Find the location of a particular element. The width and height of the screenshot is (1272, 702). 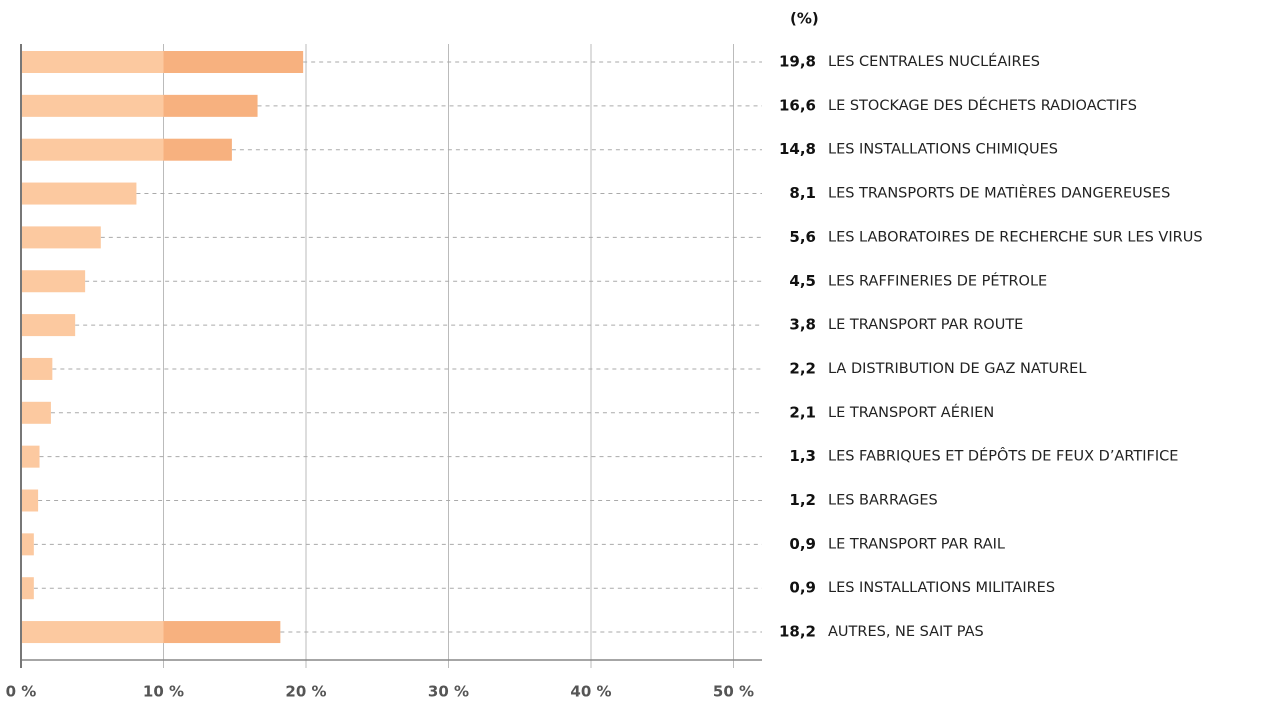

x-tick-label: 10 % is located at coordinates (163, 692).